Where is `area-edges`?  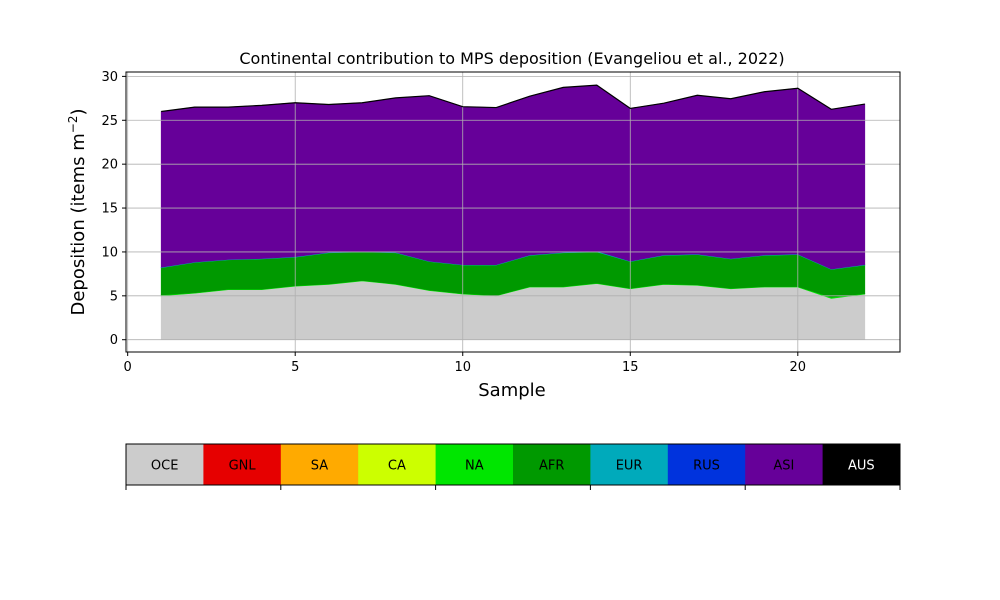 area-edges is located at coordinates (513, 98).